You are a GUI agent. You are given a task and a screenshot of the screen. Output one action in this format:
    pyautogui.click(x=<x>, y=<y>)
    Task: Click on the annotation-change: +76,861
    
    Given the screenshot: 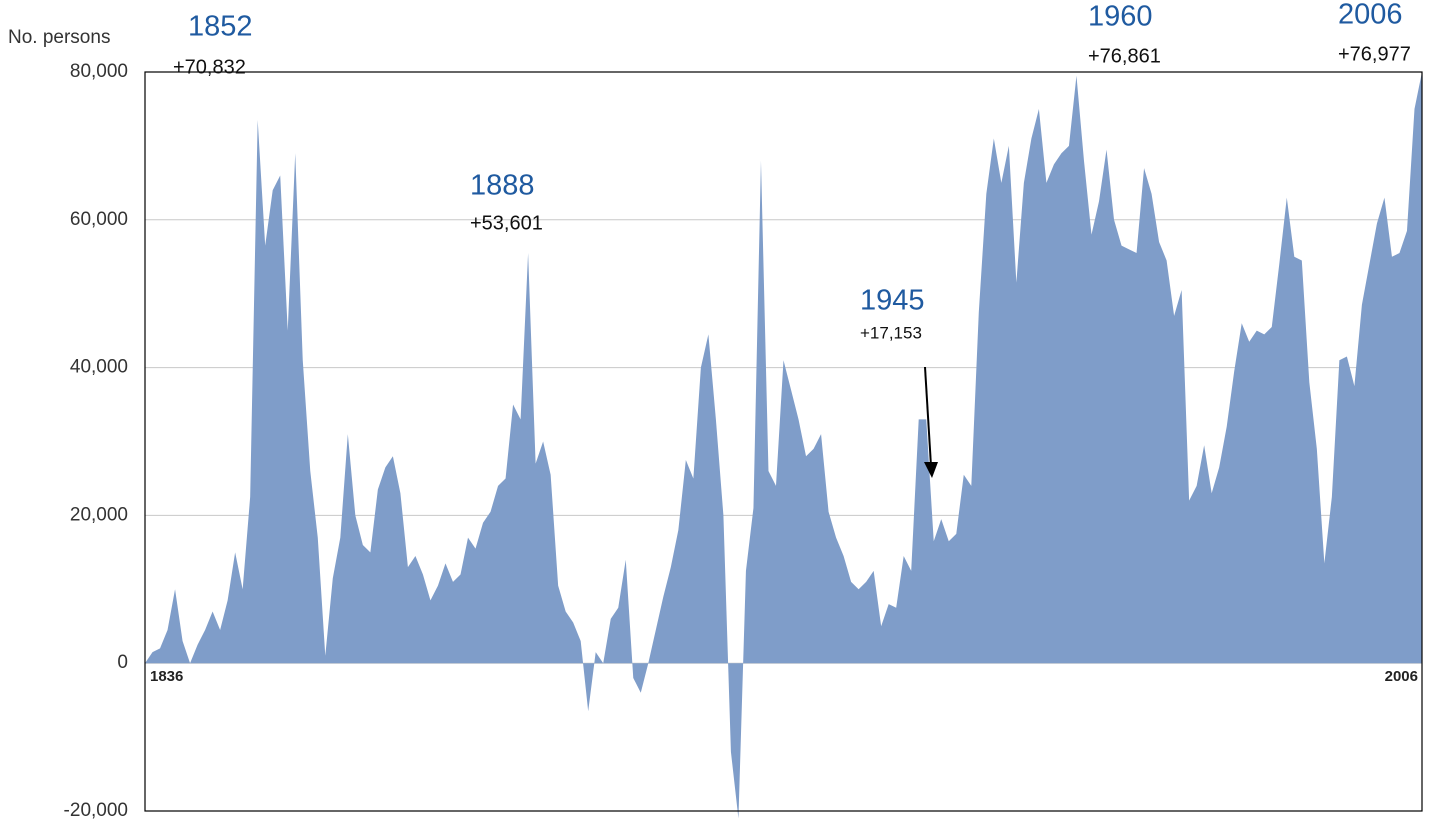 What is the action you would take?
    pyautogui.click(x=1124, y=56)
    